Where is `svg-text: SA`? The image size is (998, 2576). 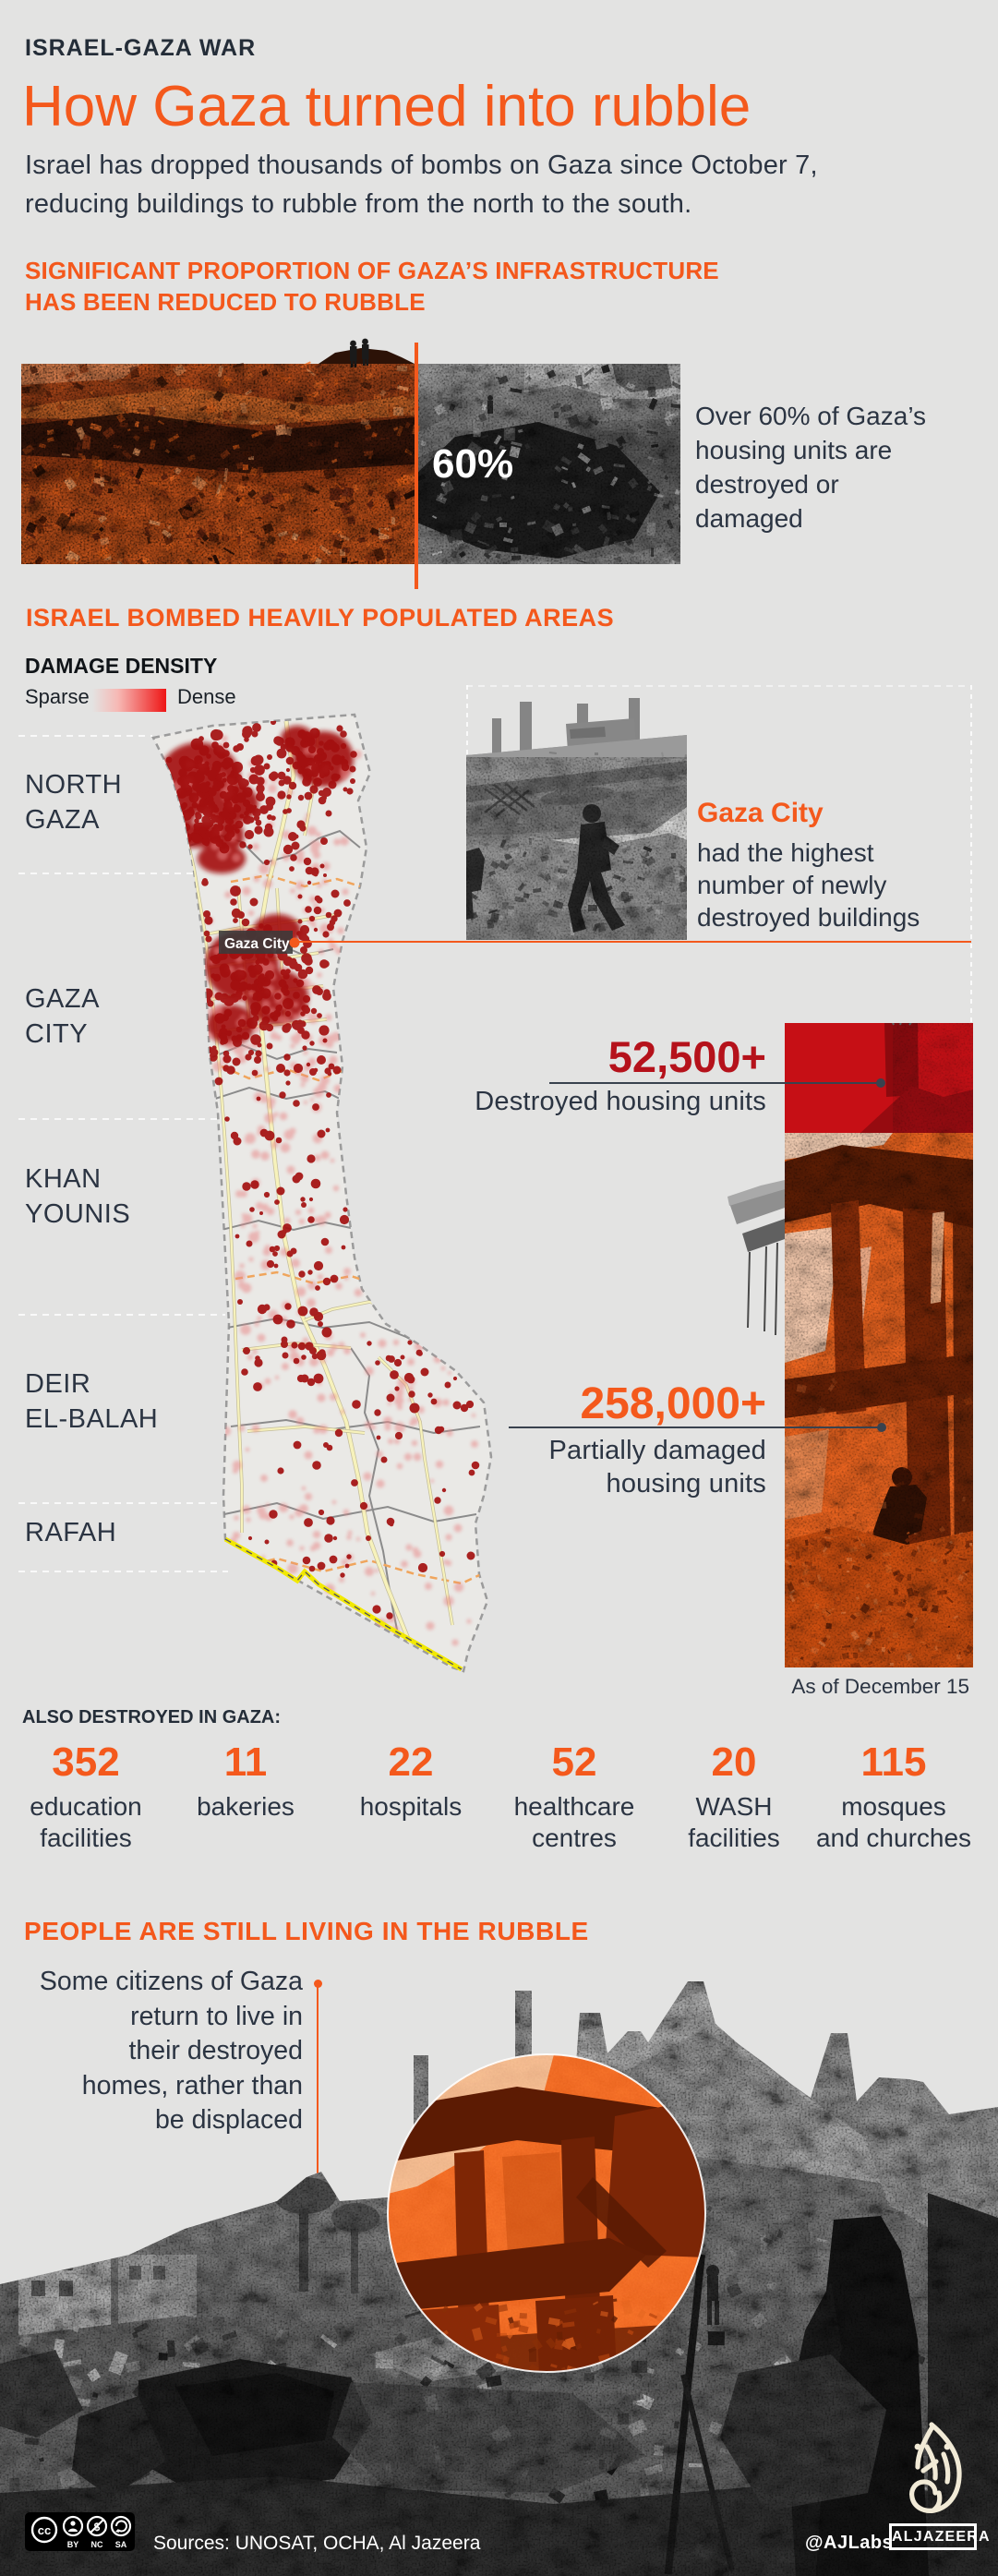 svg-text: SA is located at coordinates (121, 2544).